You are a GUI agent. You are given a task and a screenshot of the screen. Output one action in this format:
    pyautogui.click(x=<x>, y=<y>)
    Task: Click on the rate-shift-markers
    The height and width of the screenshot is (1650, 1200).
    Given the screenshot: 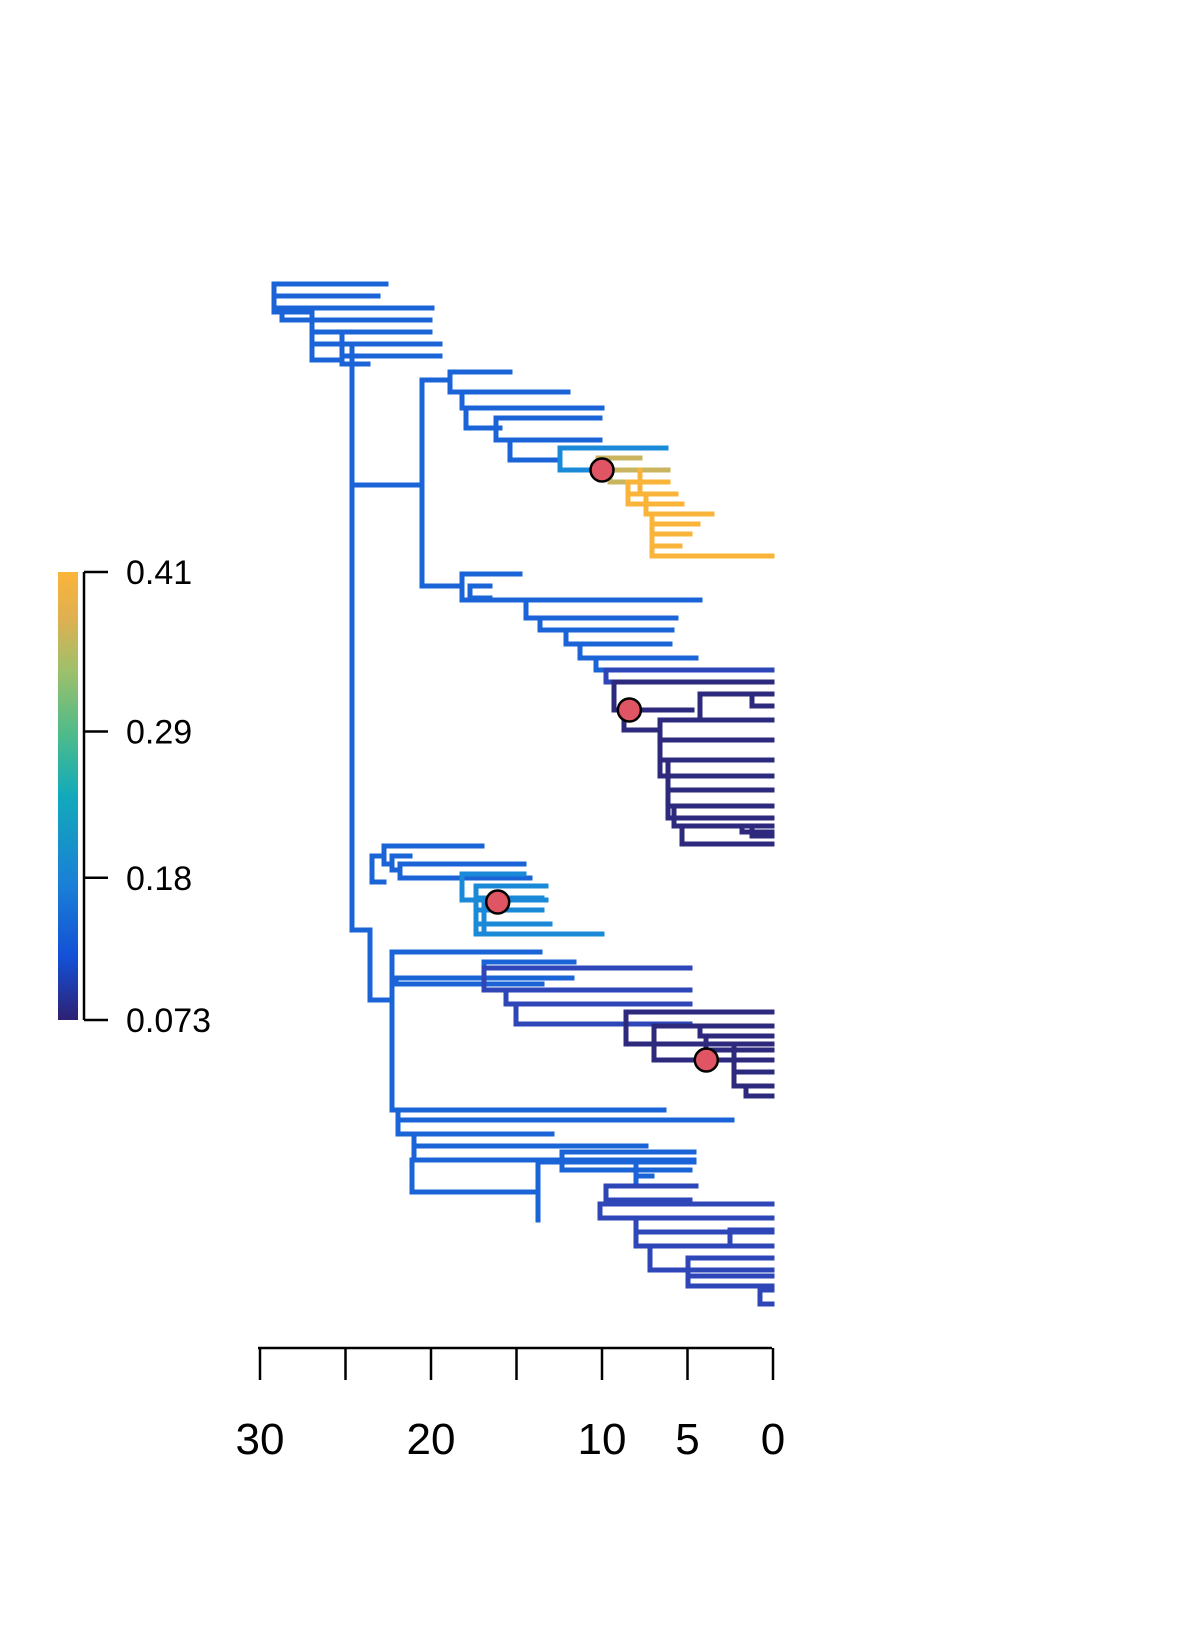 What is the action you would take?
    pyautogui.click(x=602, y=765)
    